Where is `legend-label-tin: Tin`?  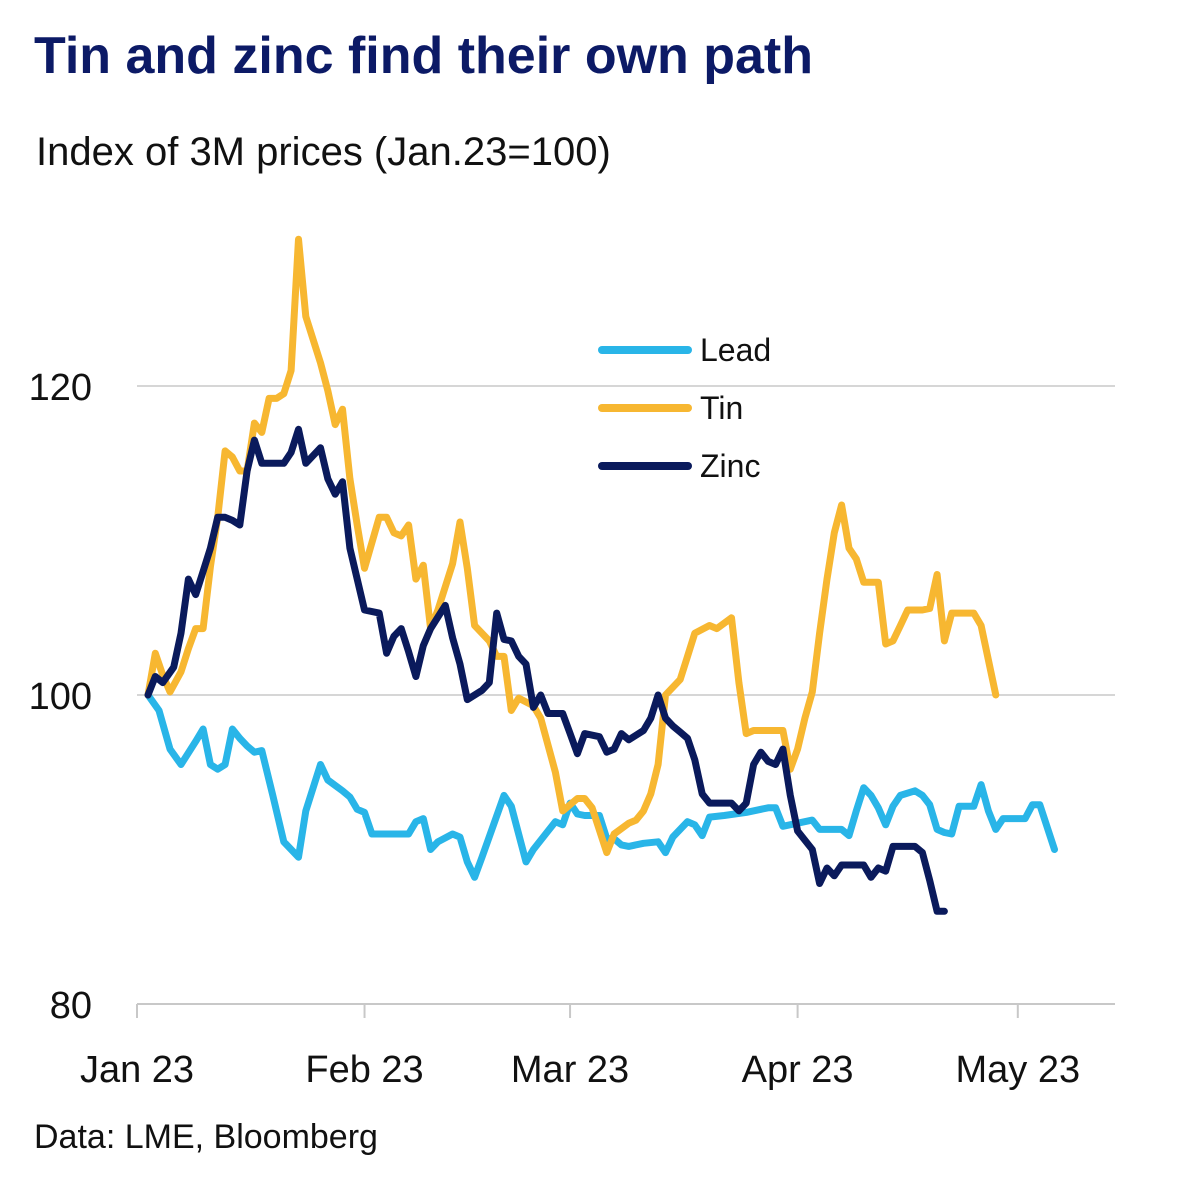
legend-label-tin: Tin is located at coordinates (721, 408).